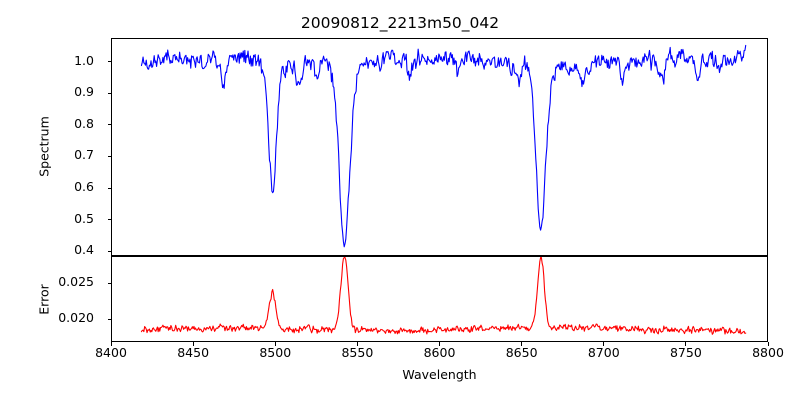 The height and width of the screenshot is (400, 800). What do you see at coordinates (400, 23) in the screenshot?
I see `chart-title: 20090812_2213m50_042` at bounding box center [400, 23].